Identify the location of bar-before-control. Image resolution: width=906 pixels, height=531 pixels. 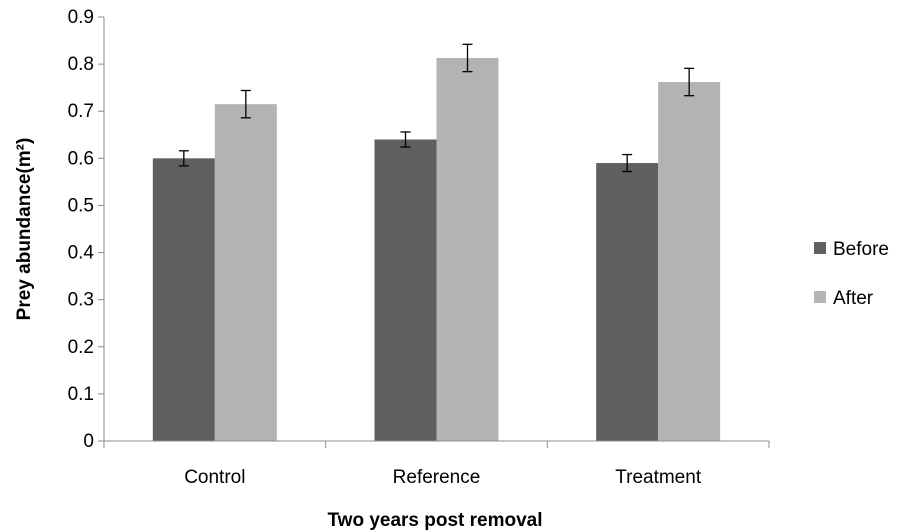
(183, 300).